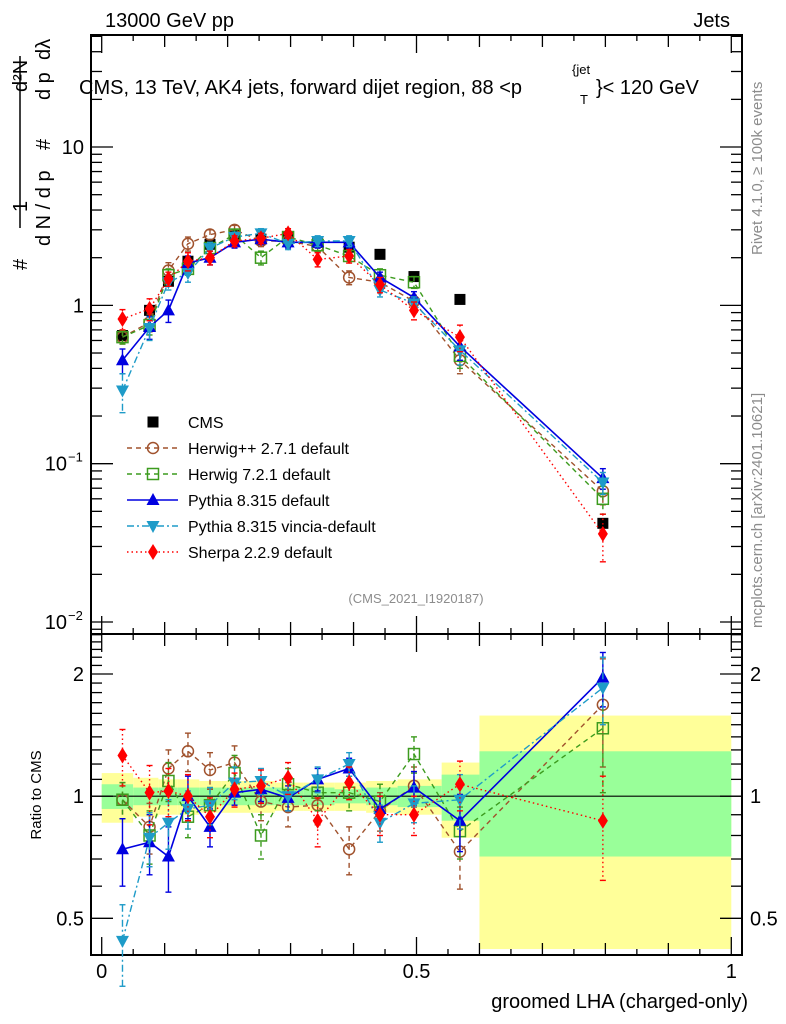 Image resolution: width=786 pixels, height=1024 pixels. I want to click on legend-item: Herwig++ 2.7.1 default, so click(238, 449).